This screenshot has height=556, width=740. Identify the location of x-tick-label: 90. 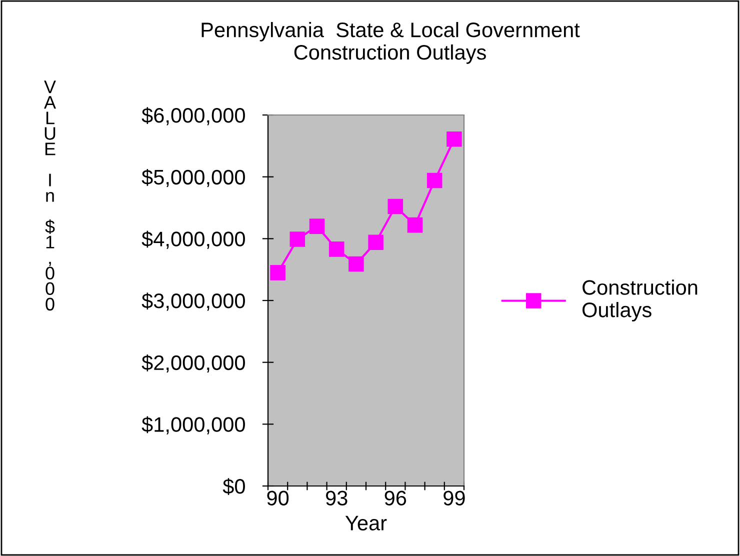
(278, 498).